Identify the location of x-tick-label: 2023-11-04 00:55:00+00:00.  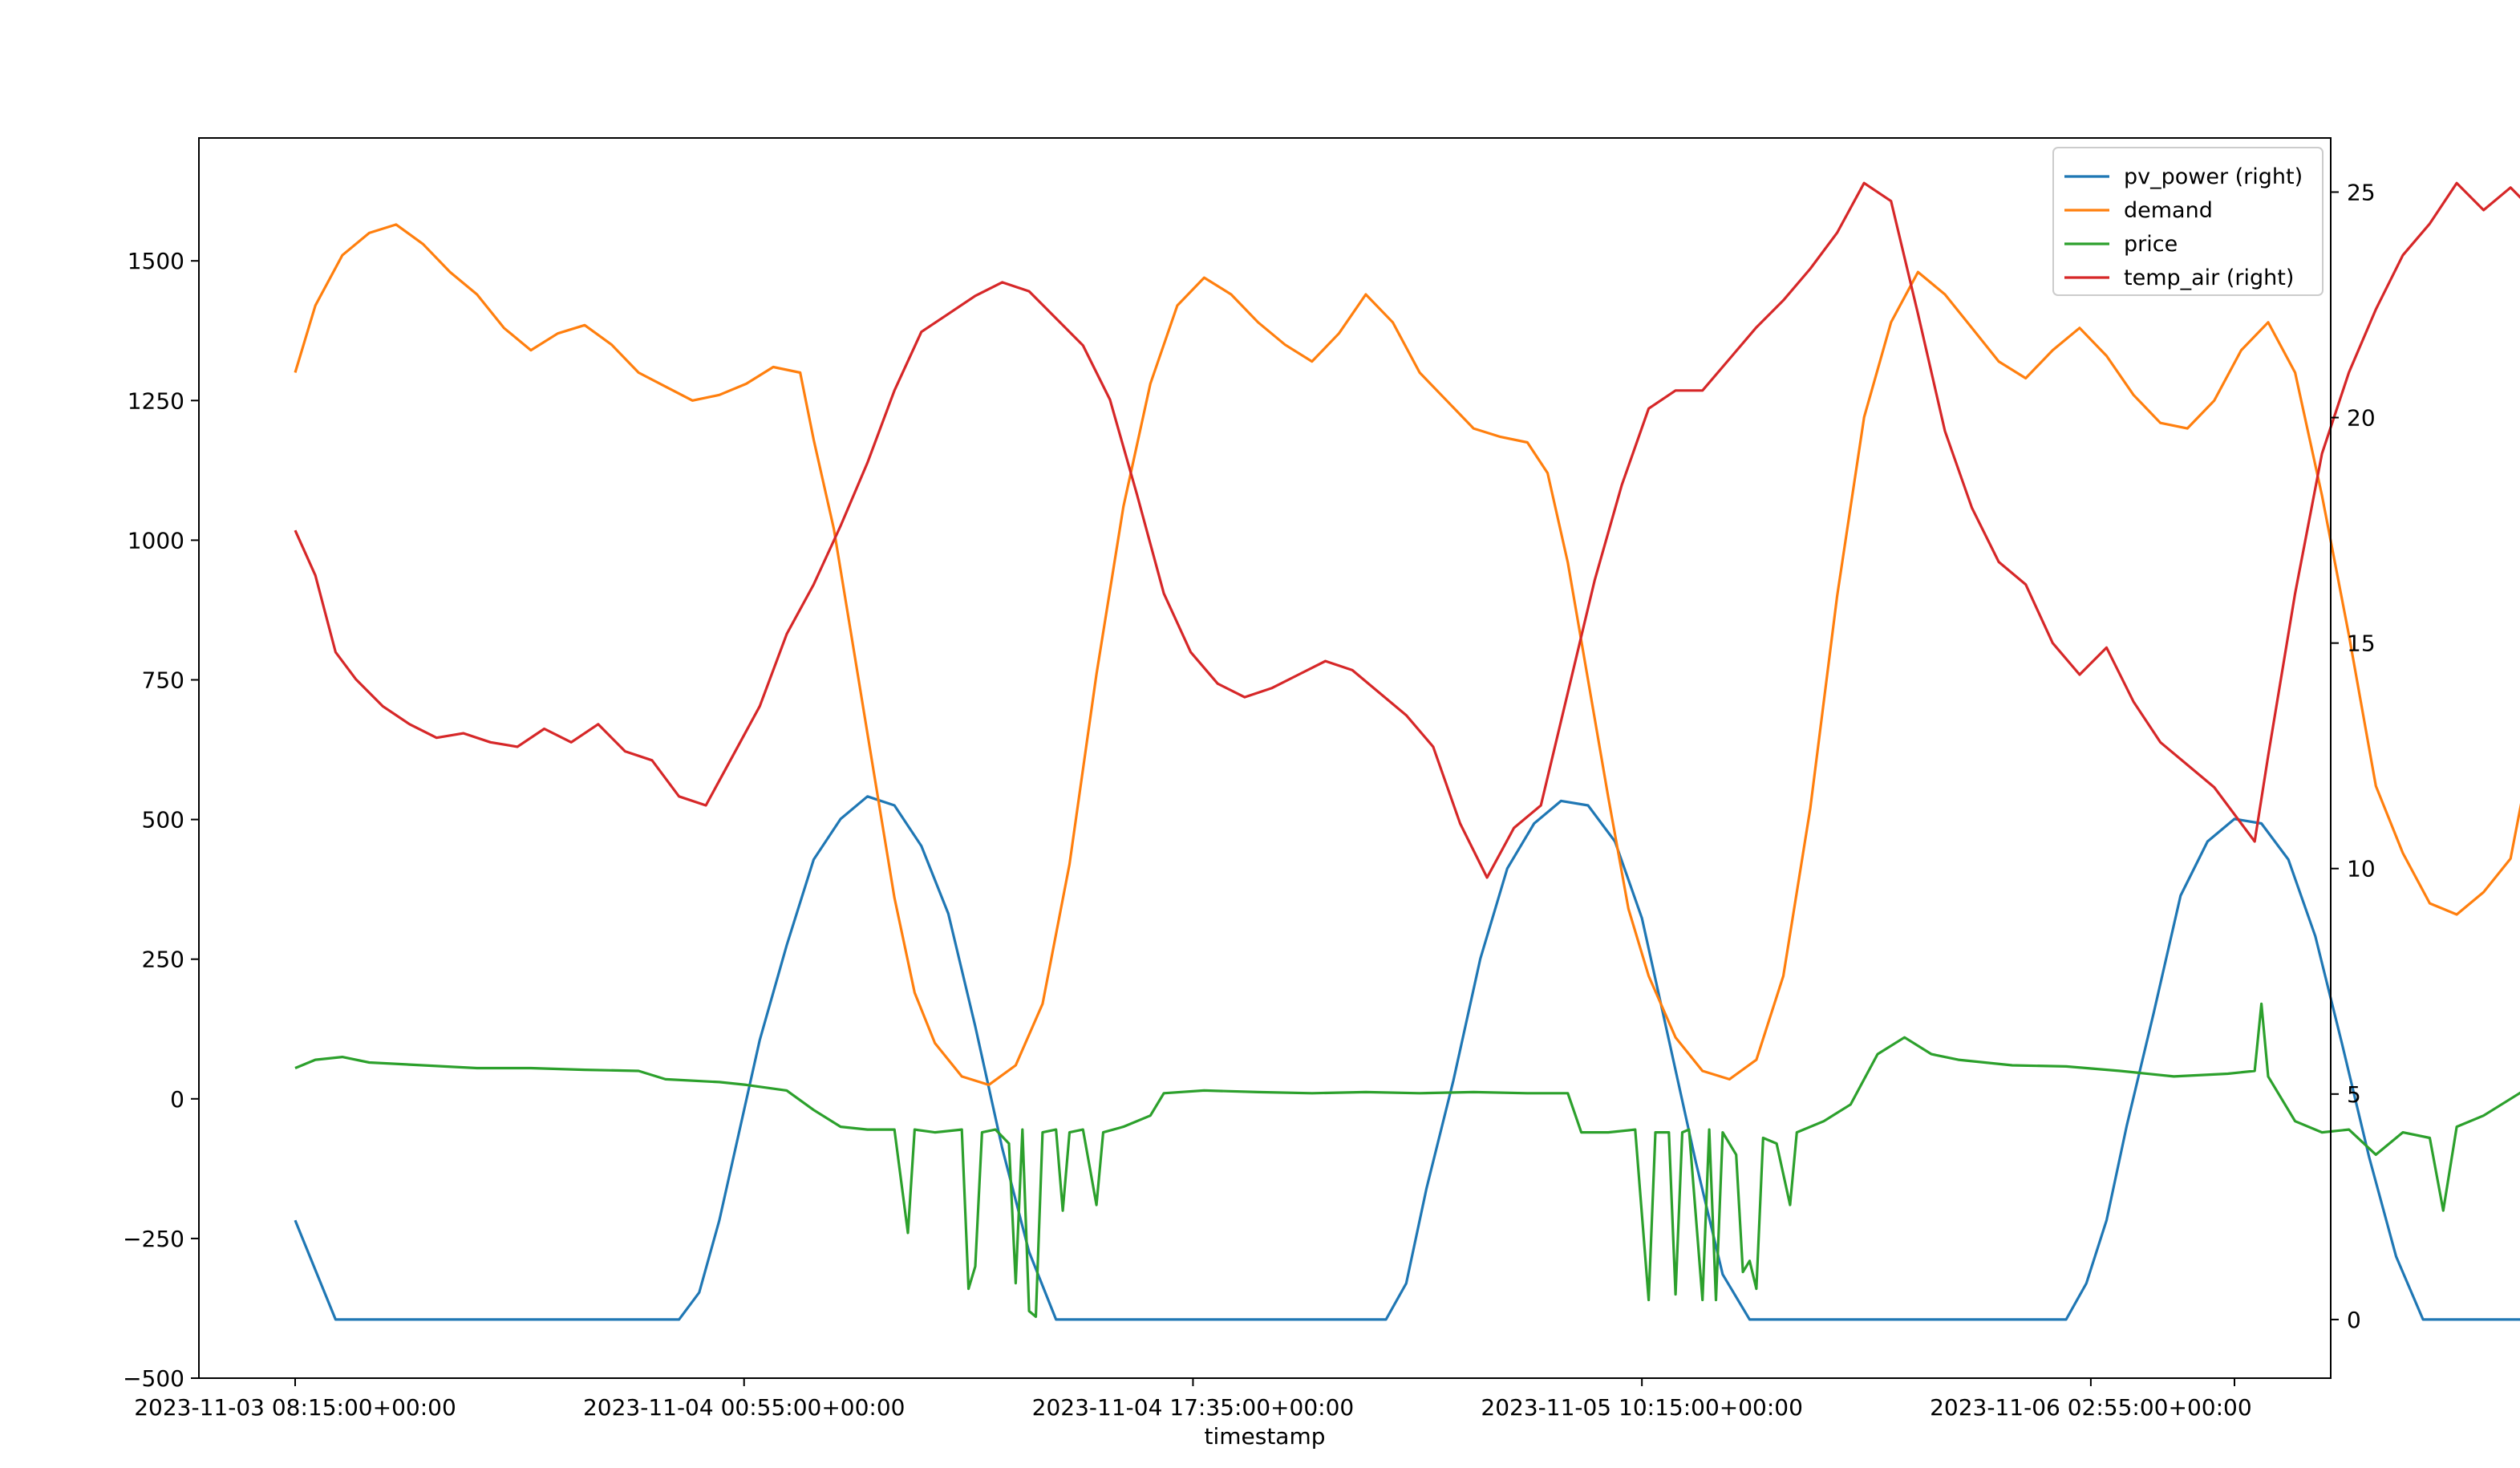
(744, 1407).